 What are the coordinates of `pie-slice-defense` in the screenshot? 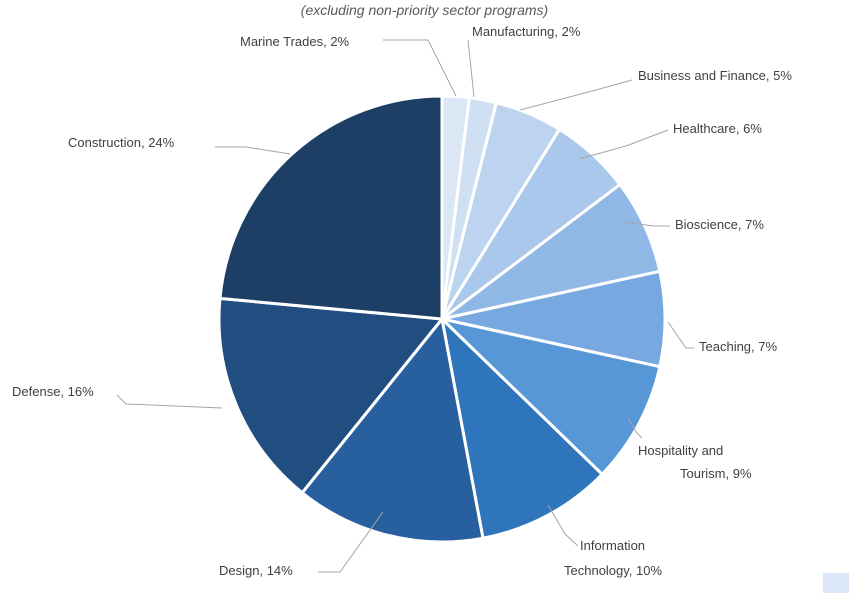 It's located at (331, 395).